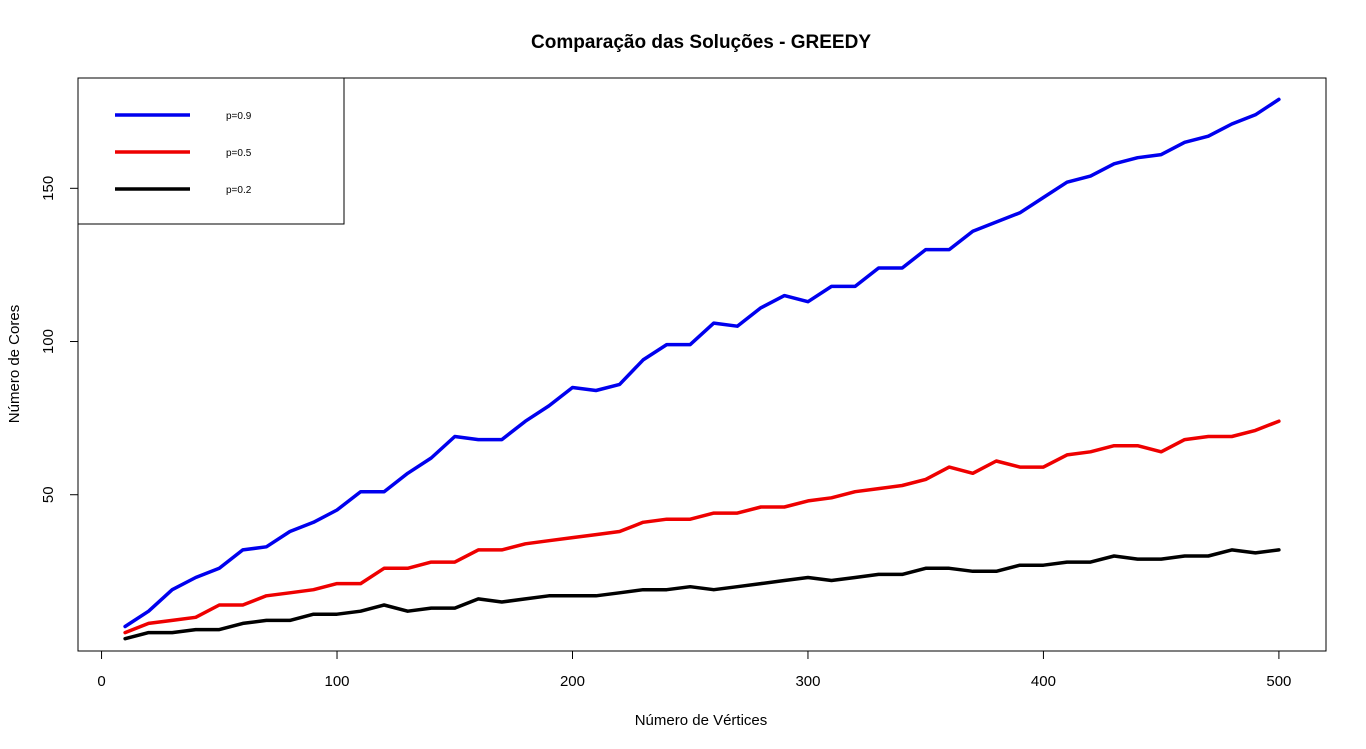 This screenshot has width=1366, height=749. Describe the element at coordinates (702, 594) in the screenshot. I see `series-line-p=0.2` at that location.